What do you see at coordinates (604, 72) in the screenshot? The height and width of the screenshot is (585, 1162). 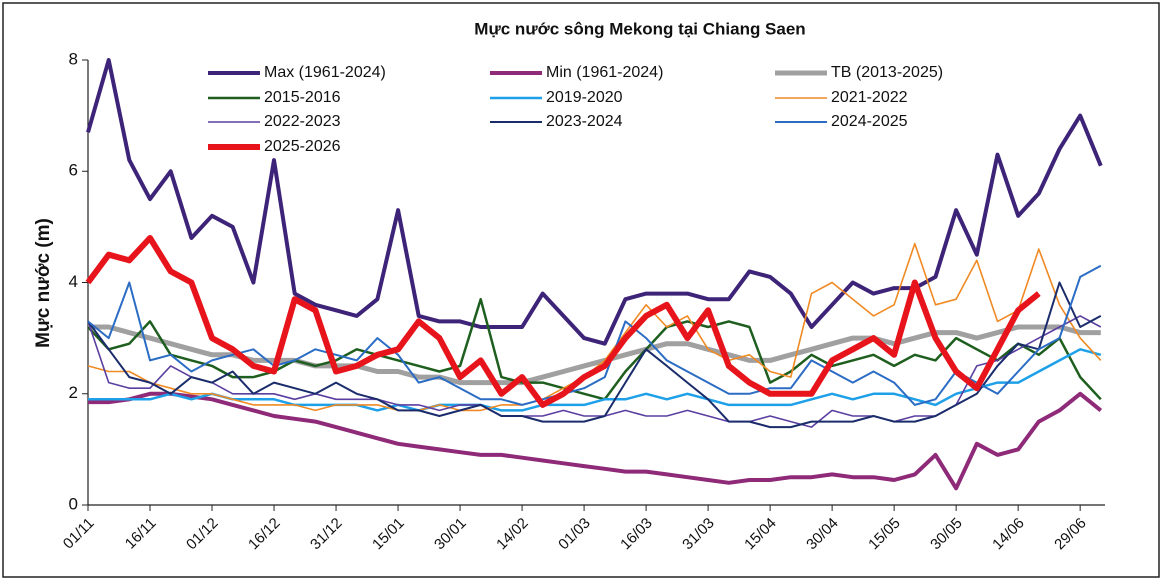 I see `legend-label: Min (1961-2024)` at bounding box center [604, 72].